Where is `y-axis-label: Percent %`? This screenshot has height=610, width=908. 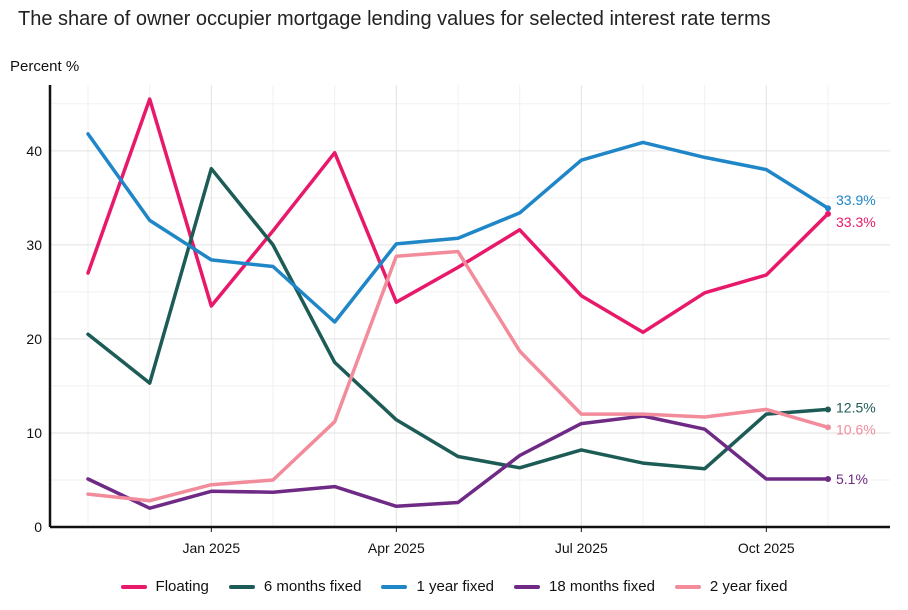 y-axis-label: Percent % is located at coordinates (45, 66).